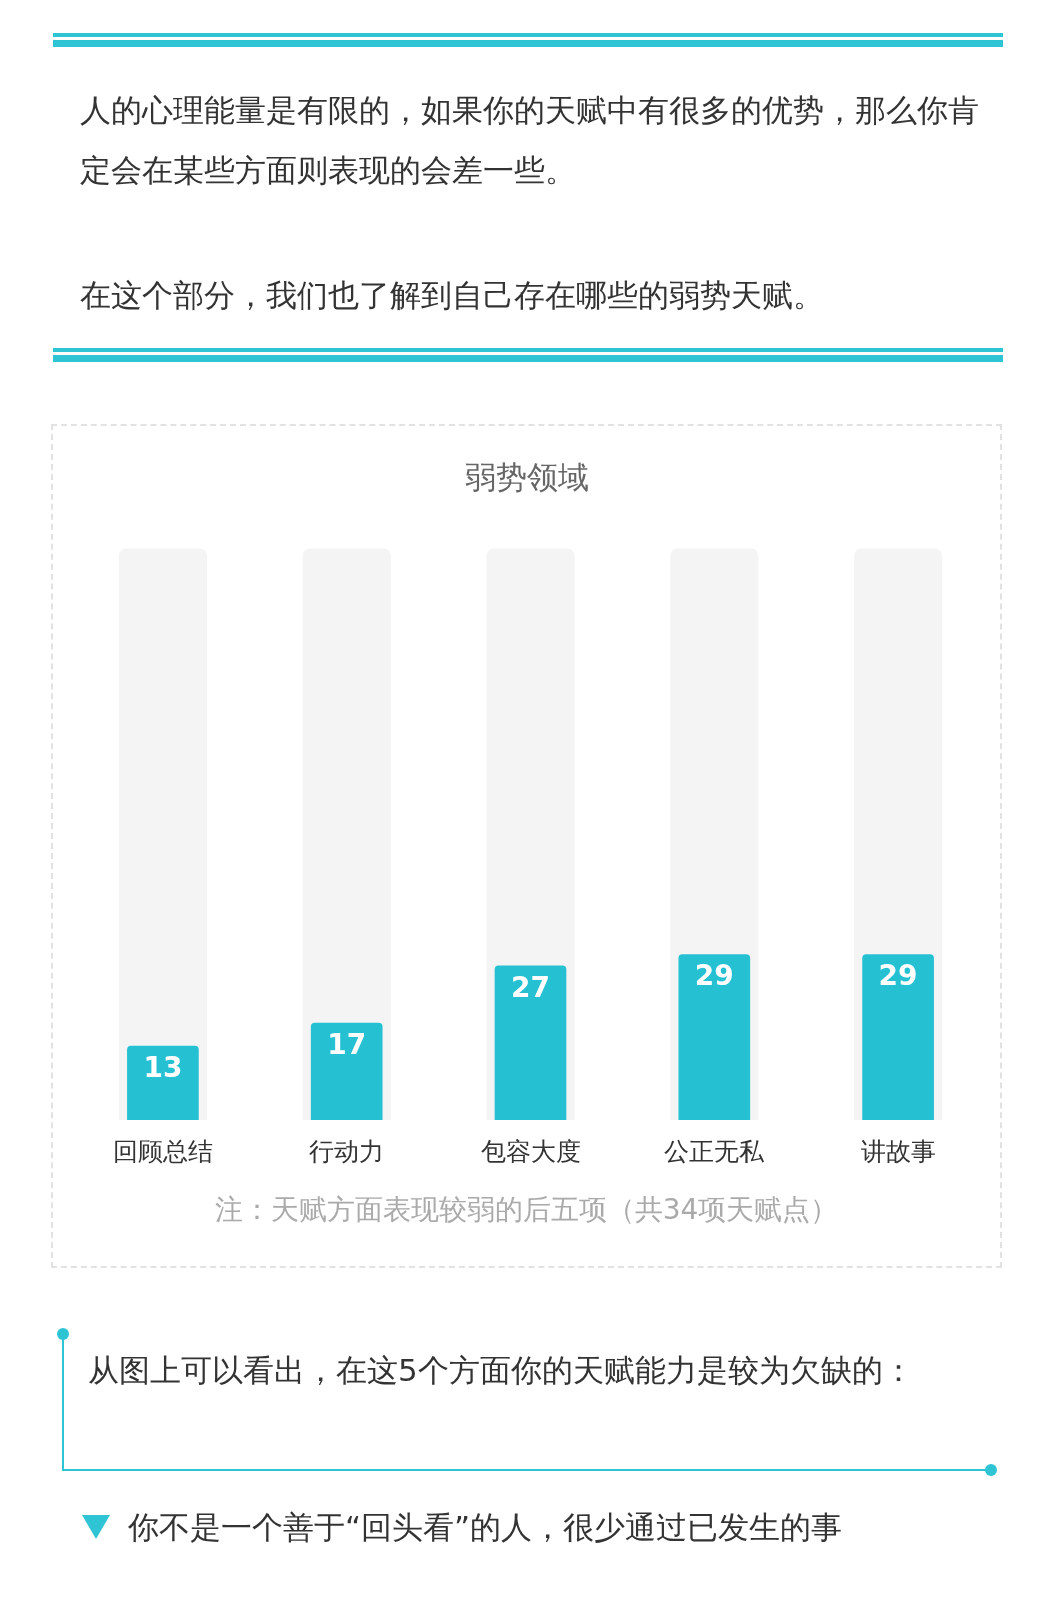  What do you see at coordinates (452, 295) in the screenshot?
I see `text: 在这个部分，我们也了解到自己存在哪些的弱势天赋。` at bounding box center [452, 295].